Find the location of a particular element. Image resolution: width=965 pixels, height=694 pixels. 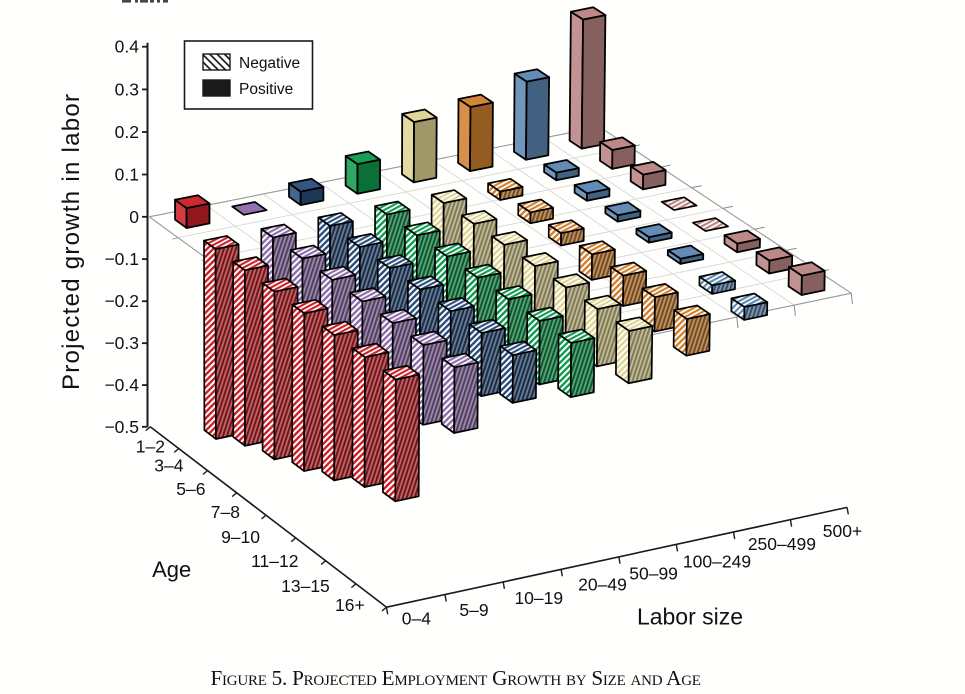

svg-text: 9–10 is located at coordinates (240, 537).